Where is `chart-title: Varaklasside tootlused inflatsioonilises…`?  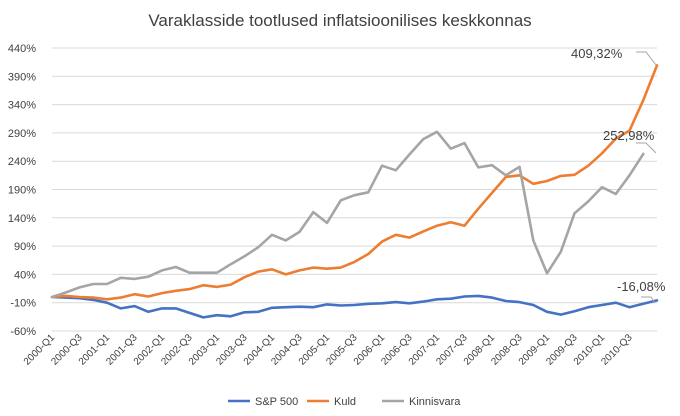
chart-title: Varaklasside tootlused inflatsioonilises… is located at coordinates (339, 20).